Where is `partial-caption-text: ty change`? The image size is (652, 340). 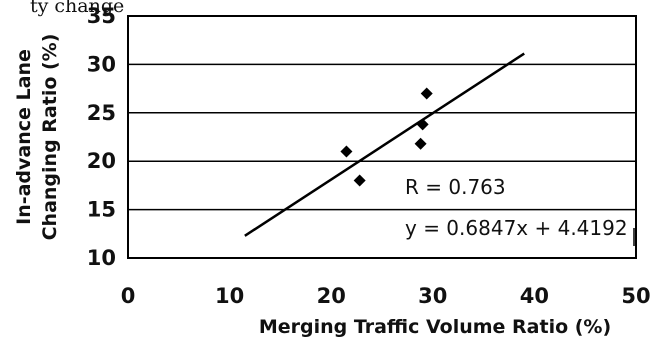 partial-caption-text: ty change is located at coordinates (77, 8).